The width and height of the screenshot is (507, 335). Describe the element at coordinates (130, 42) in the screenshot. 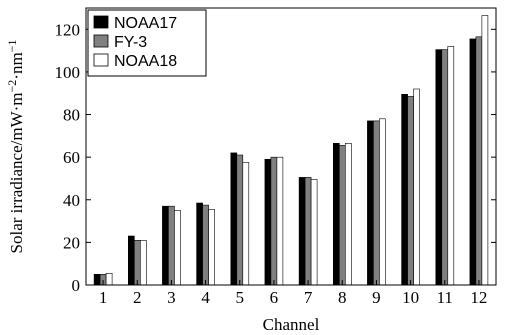

I see `legend-label-fy3: FY-3` at that location.